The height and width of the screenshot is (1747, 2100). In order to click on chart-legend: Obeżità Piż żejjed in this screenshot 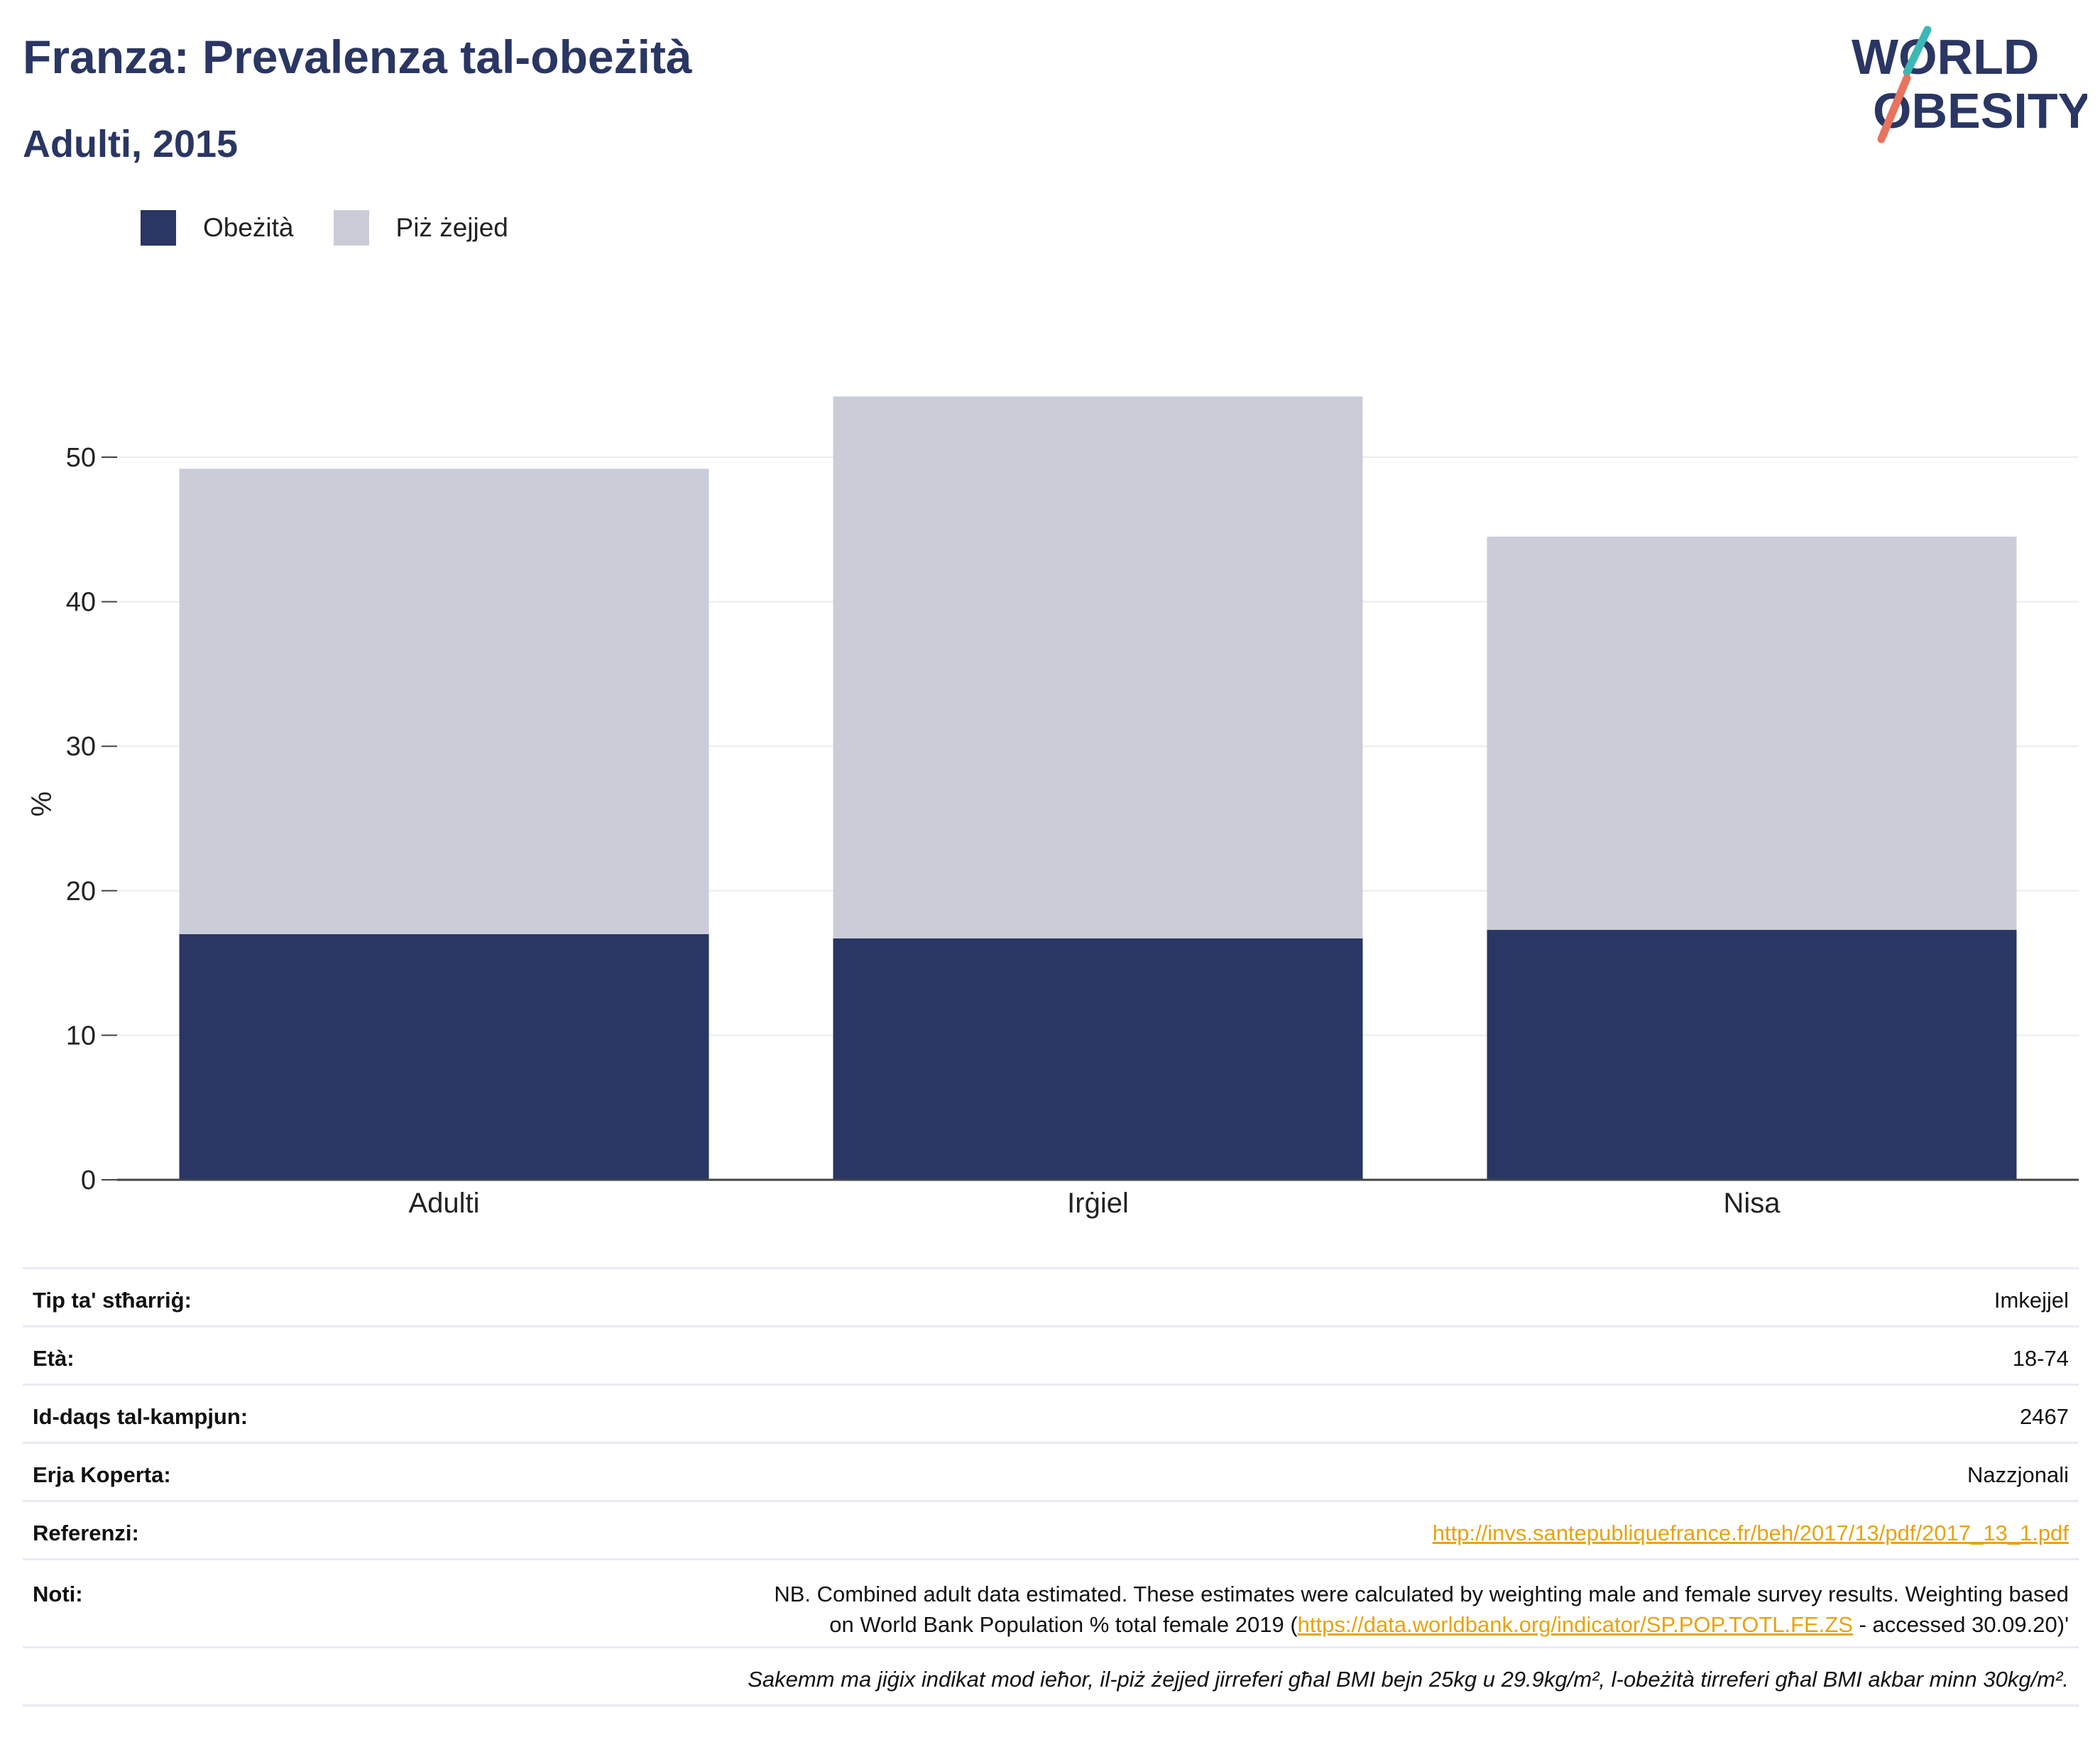, I will do `click(344, 228)`.